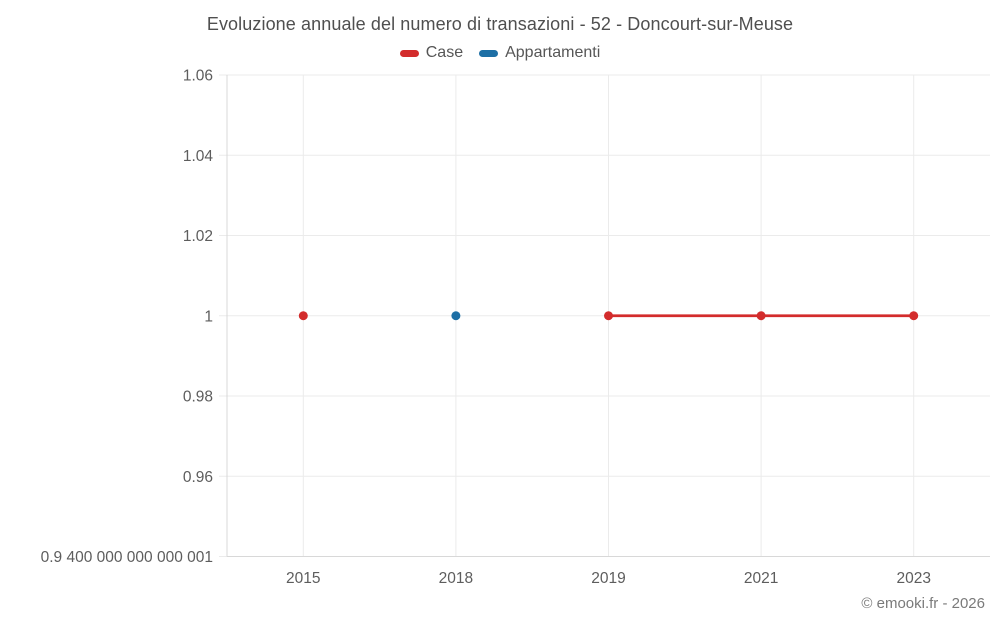 The height and width of the screenshot is (625, 1000). I want to click on legend-label: Case, so click(444, 52).